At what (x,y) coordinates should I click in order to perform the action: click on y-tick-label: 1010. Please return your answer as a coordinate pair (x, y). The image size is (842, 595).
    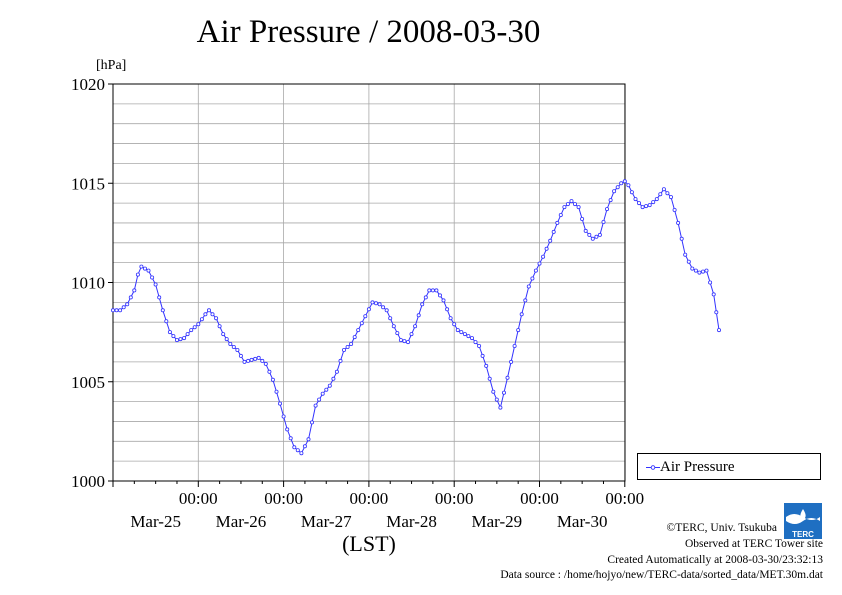
    Looking at the image, I should click on (88, 283).